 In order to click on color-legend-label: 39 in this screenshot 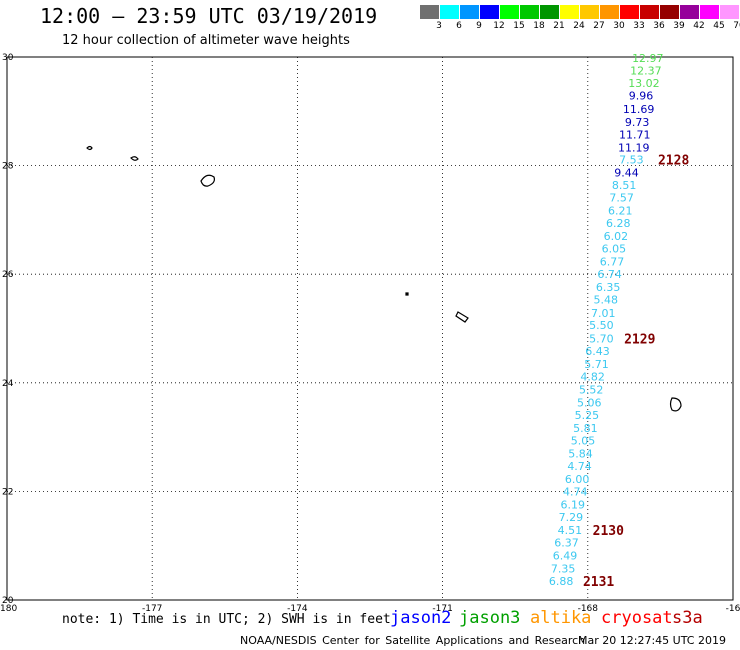, I will do `click(679, 26)`.